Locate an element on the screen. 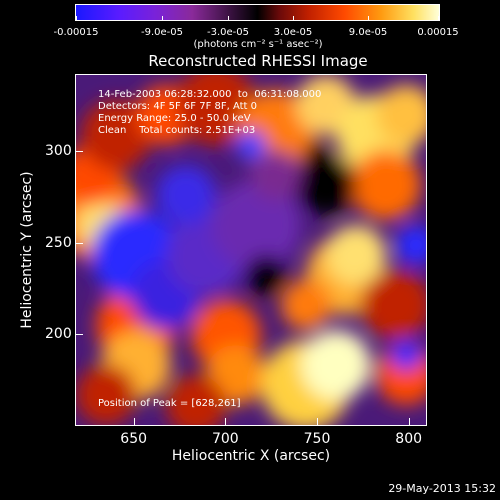 The width and height of the screenshot is (500, 500). annotation-clean: Clean Total counts: 2.51E+03 is located at coordinates (177, 130).